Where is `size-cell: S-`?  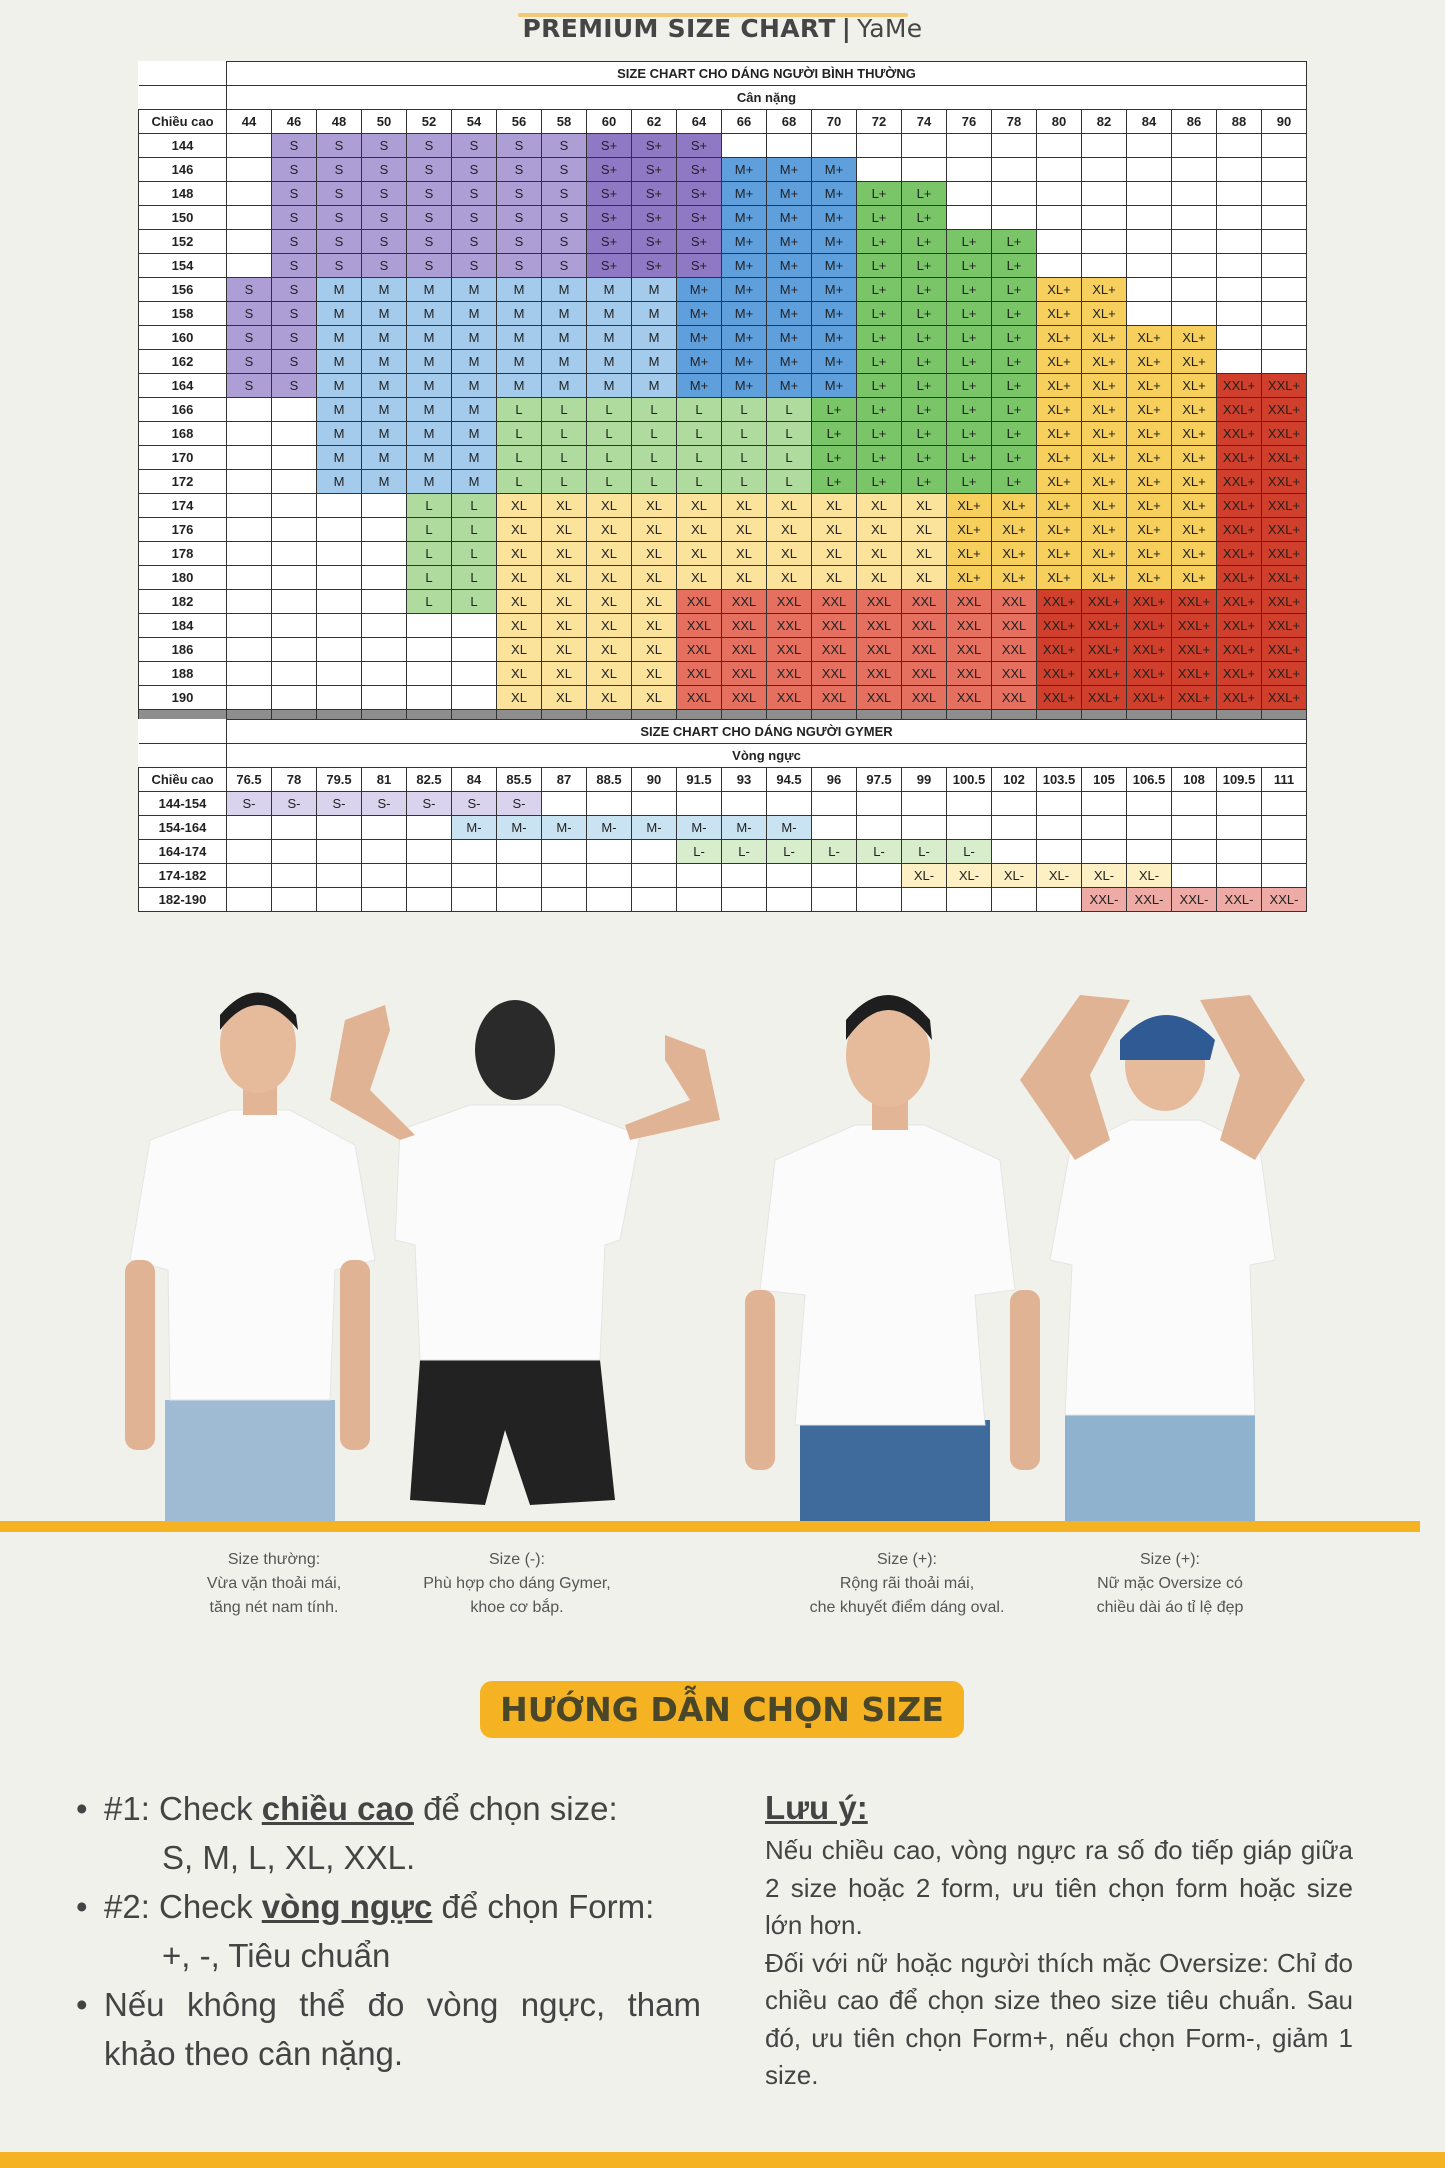 size-cell: S- is located at coordinates (519, 803).